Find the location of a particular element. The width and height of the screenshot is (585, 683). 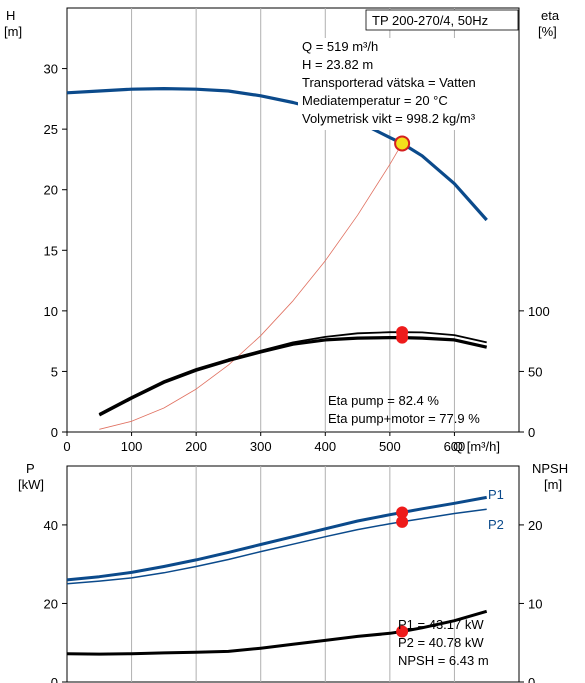

x-tick-label: 200 is located at coordinates (196, 446).